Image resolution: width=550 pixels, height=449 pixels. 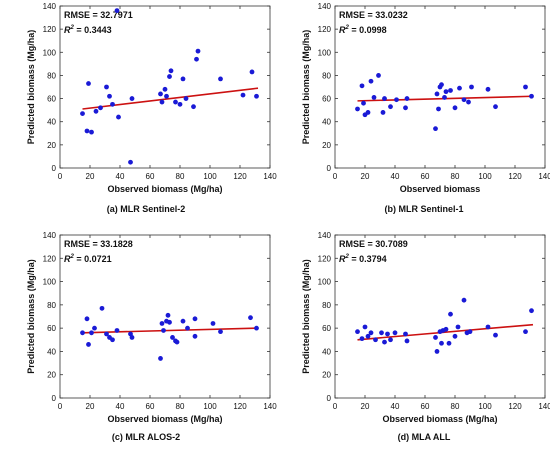 What do you see at coordinates (326, 375) in the screenshot?
I see `y-tick-label: 20` at bounding box center [326, 375].